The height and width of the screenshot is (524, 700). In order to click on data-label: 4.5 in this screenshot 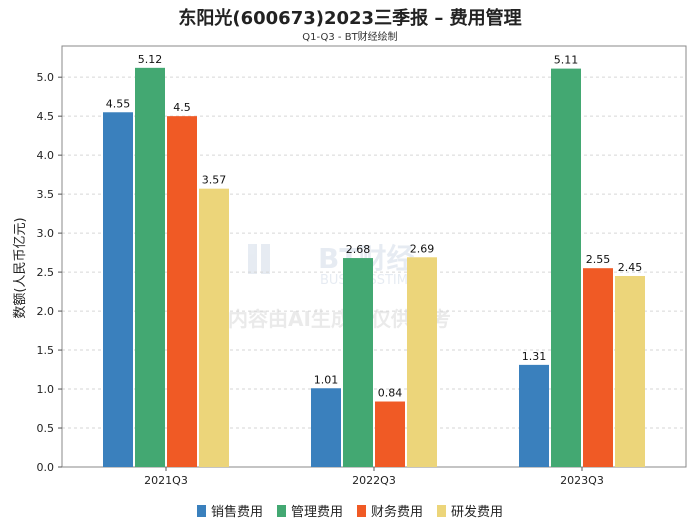, I will do `click(182, 107)`.